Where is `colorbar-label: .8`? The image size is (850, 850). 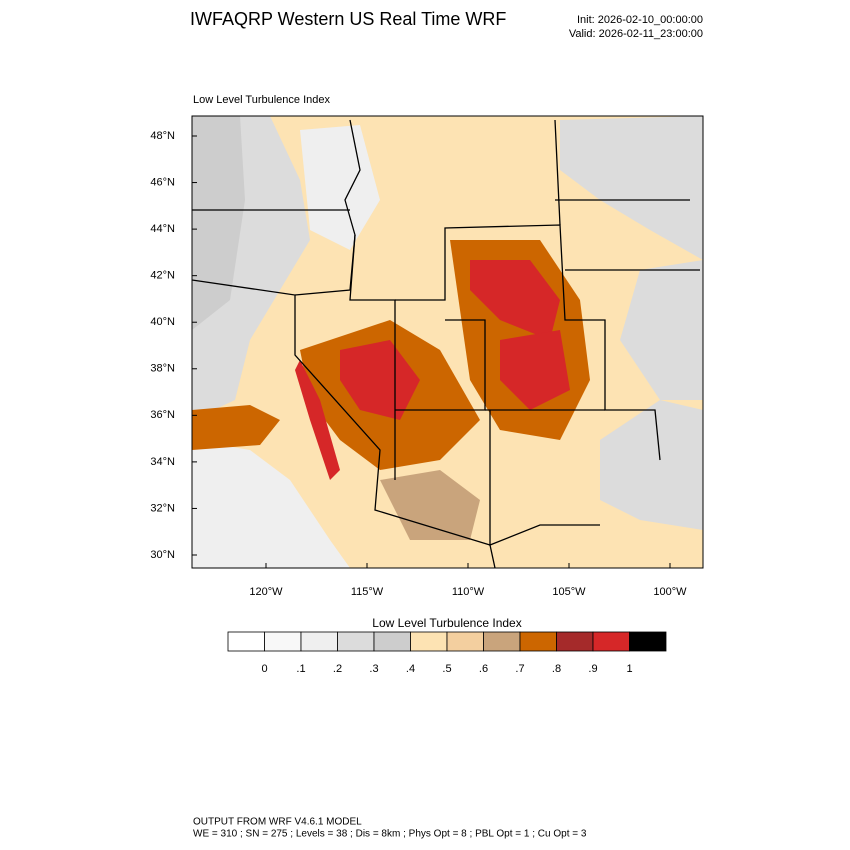
colorbar-label: .8 is located at coordinates (556, 669).